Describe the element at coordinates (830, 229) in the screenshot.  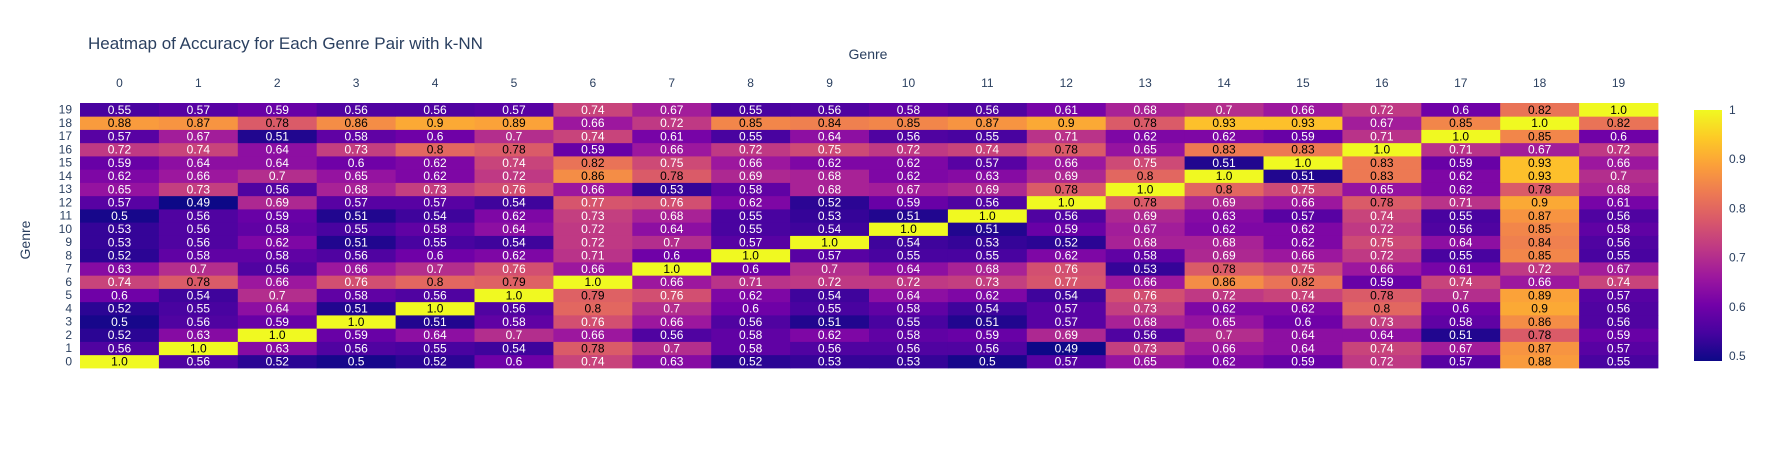
I see `cell-value-label: 0.54` at that location.